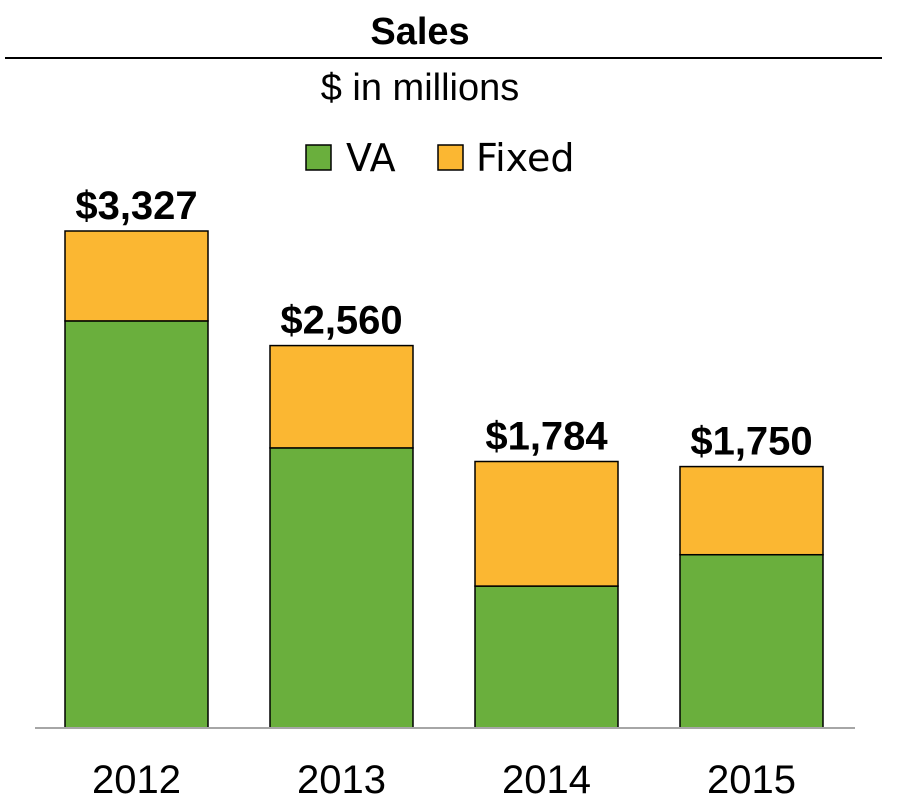 This screenshot has width=906, height=811. I want to click on bar-fixed-2015, so click(751, 510).